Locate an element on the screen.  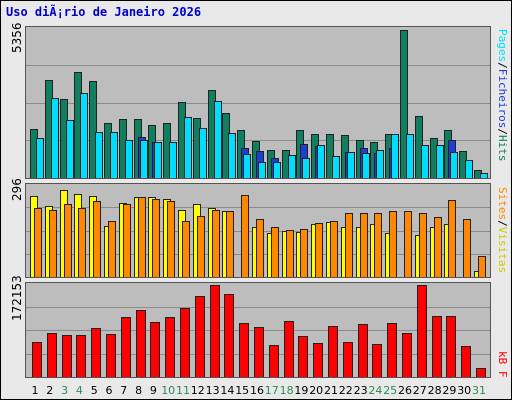
x-tick-label: 2 is located at coordinates (50, 390).